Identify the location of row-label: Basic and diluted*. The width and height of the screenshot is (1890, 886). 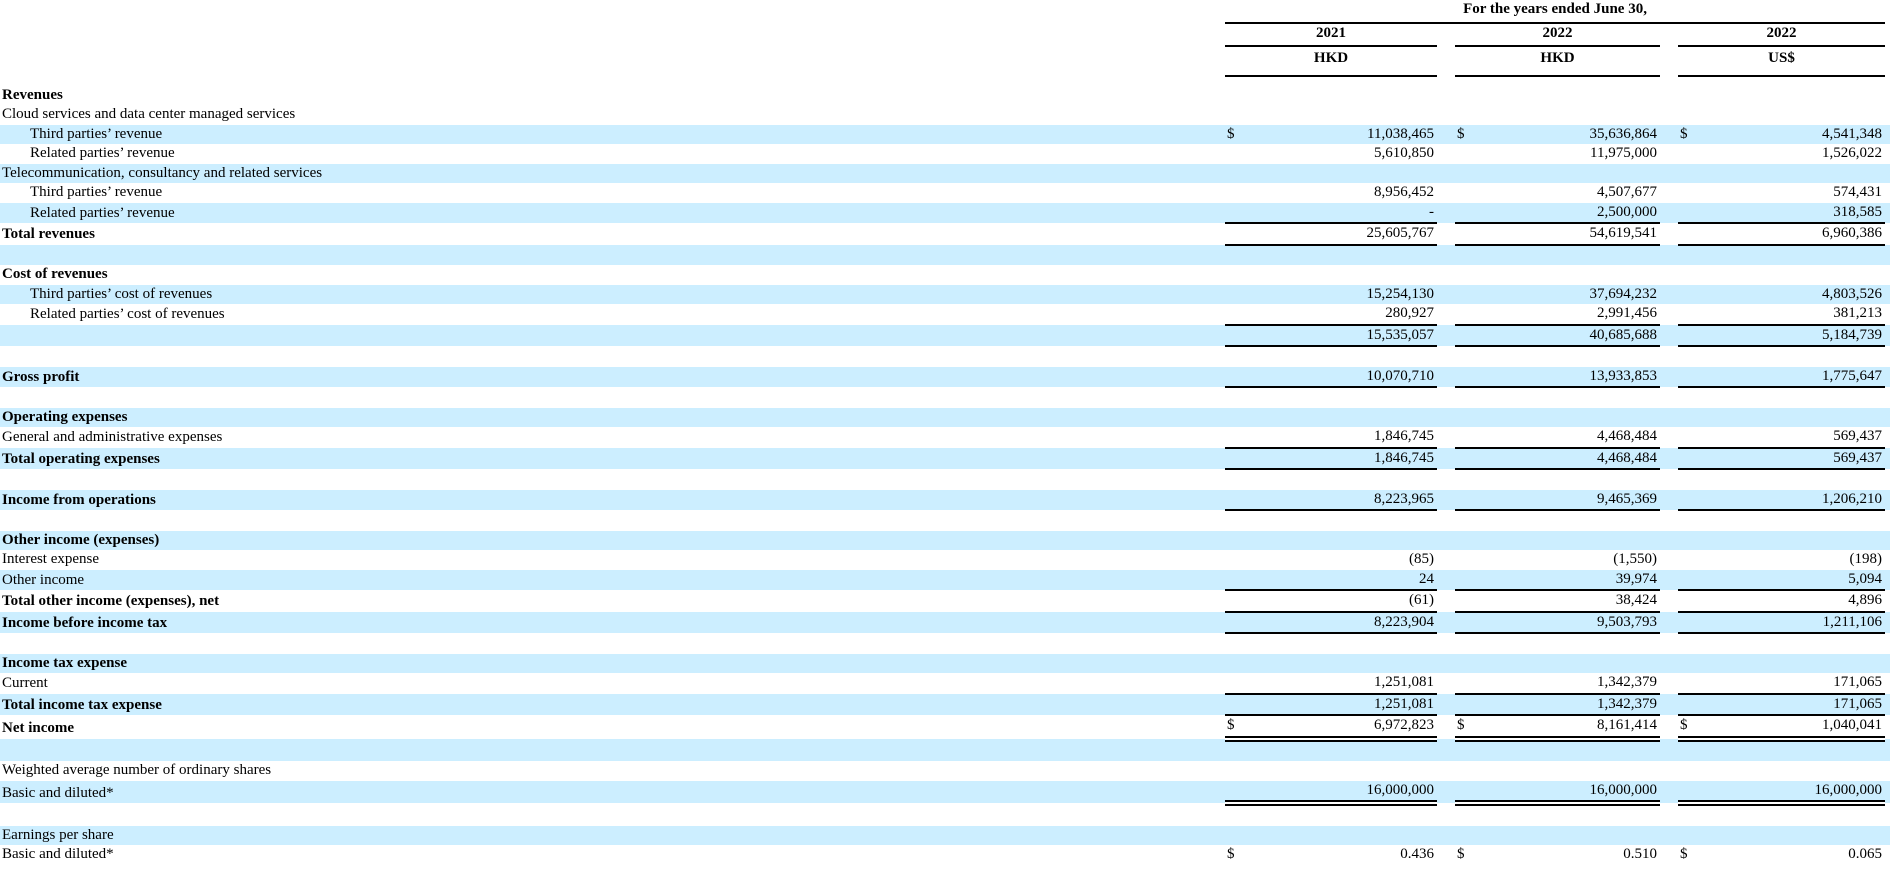
(58, 792).